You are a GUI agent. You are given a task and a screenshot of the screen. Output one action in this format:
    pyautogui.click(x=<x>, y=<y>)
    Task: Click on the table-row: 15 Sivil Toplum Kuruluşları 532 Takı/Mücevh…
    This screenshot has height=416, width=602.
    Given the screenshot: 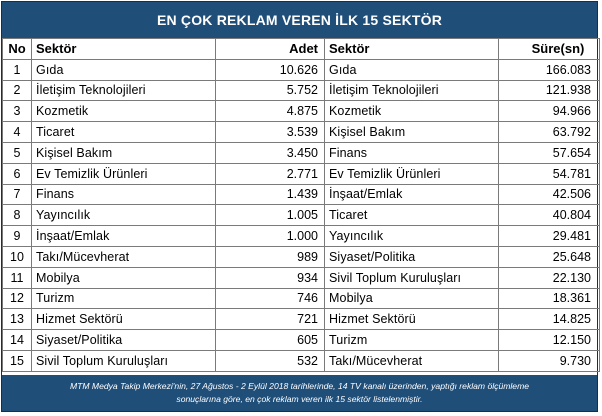 What is the action you would take?
    pyautogui.click(x=301, y=360)
    